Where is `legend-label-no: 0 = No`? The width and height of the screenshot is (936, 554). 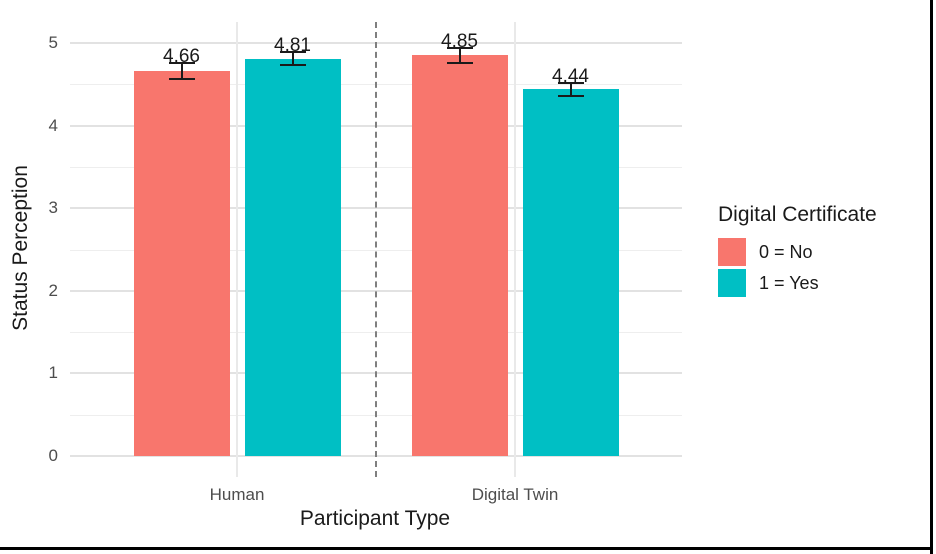
legend-label-no: 0 = No is located at coordinates (786, 251).